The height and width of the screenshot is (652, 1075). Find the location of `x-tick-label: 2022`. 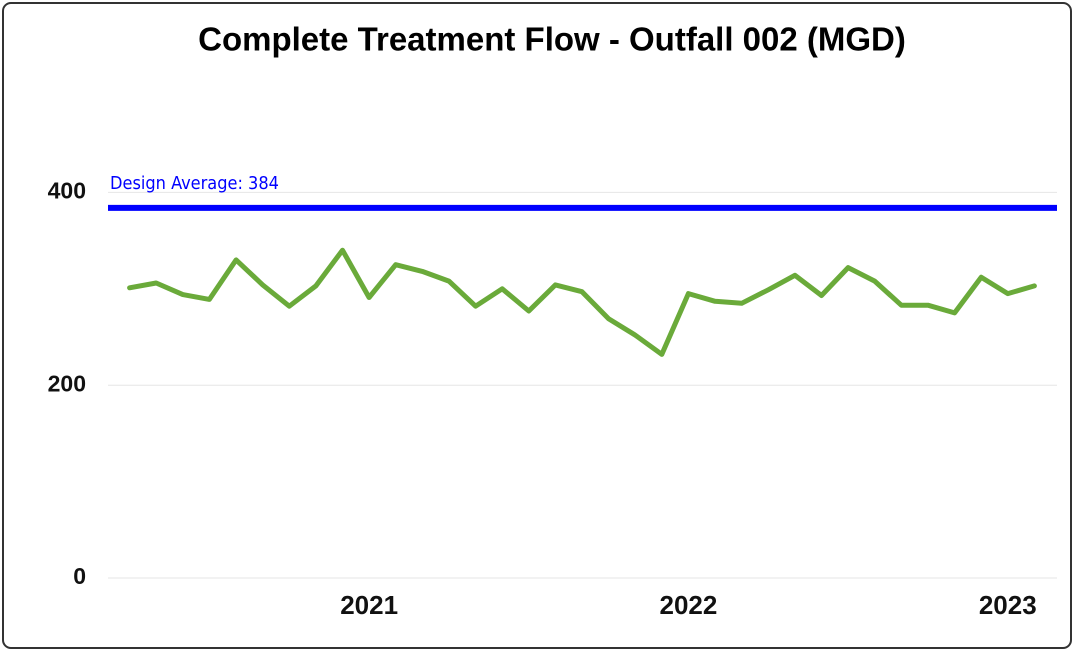

x-tick-label: 2022 is located at coordinates (689, 605).